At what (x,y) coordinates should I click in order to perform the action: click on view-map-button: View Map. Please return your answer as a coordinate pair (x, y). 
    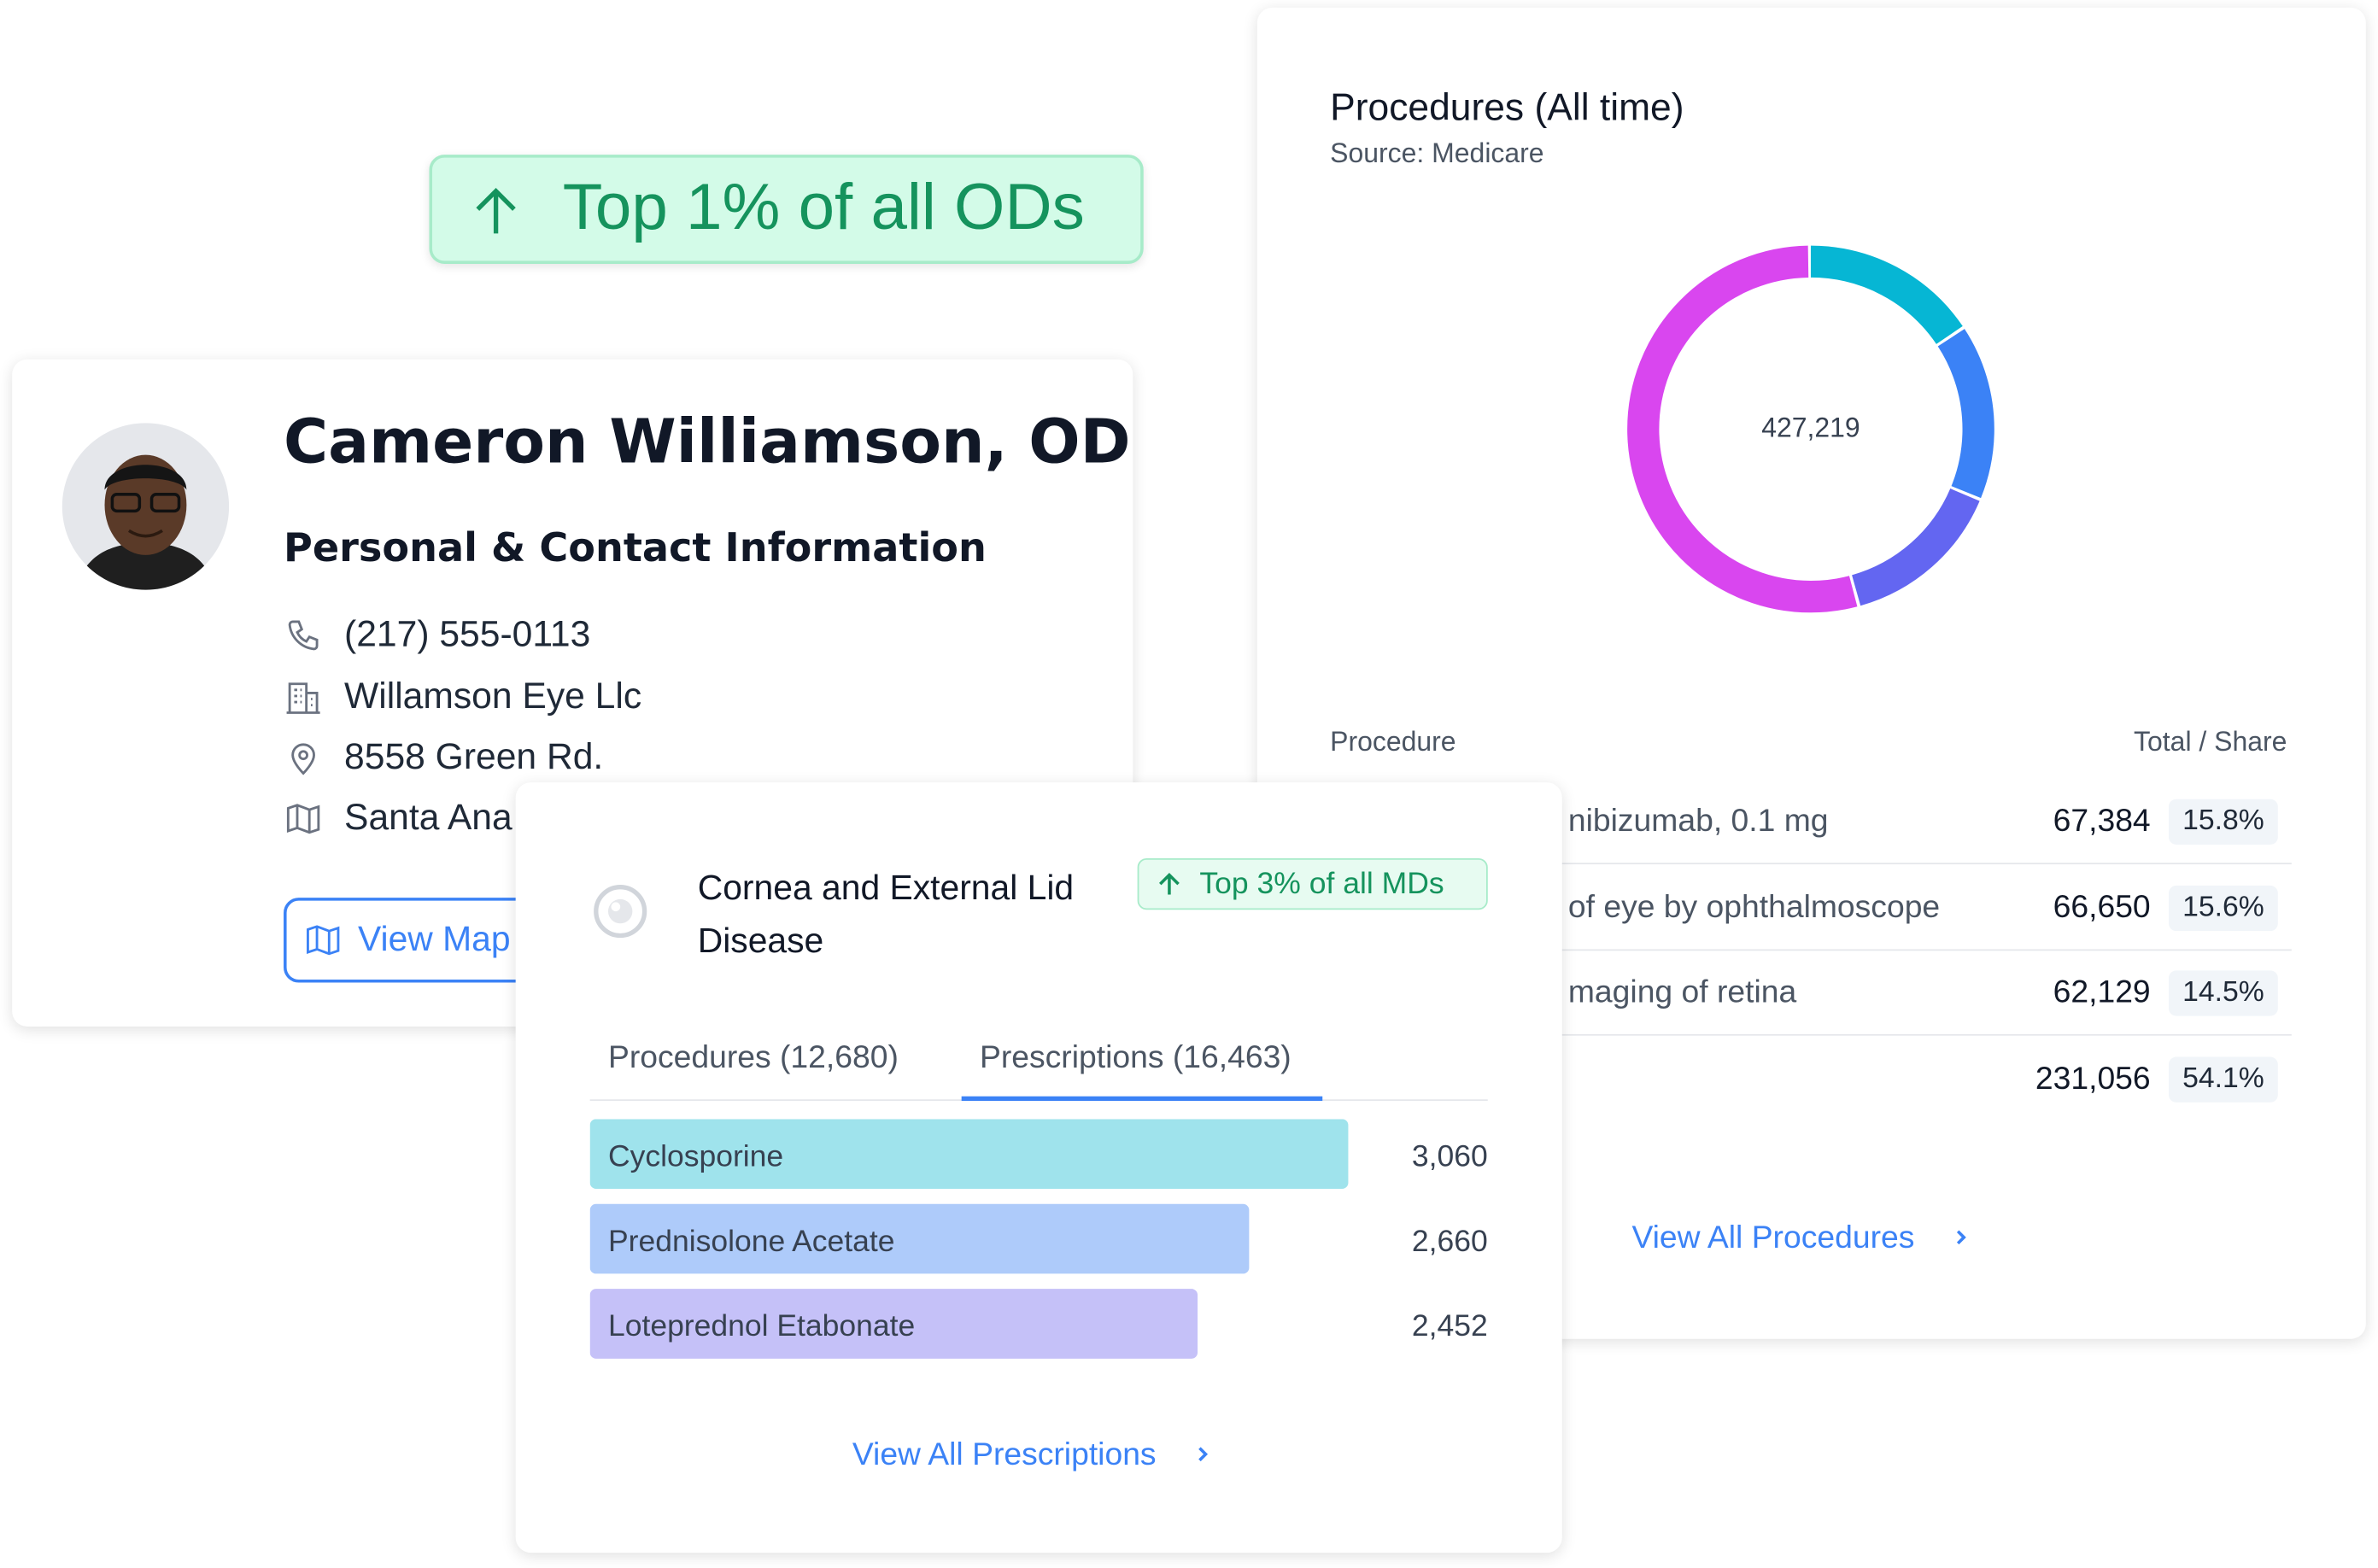
    Looking at the image, I should click on (439, 940).